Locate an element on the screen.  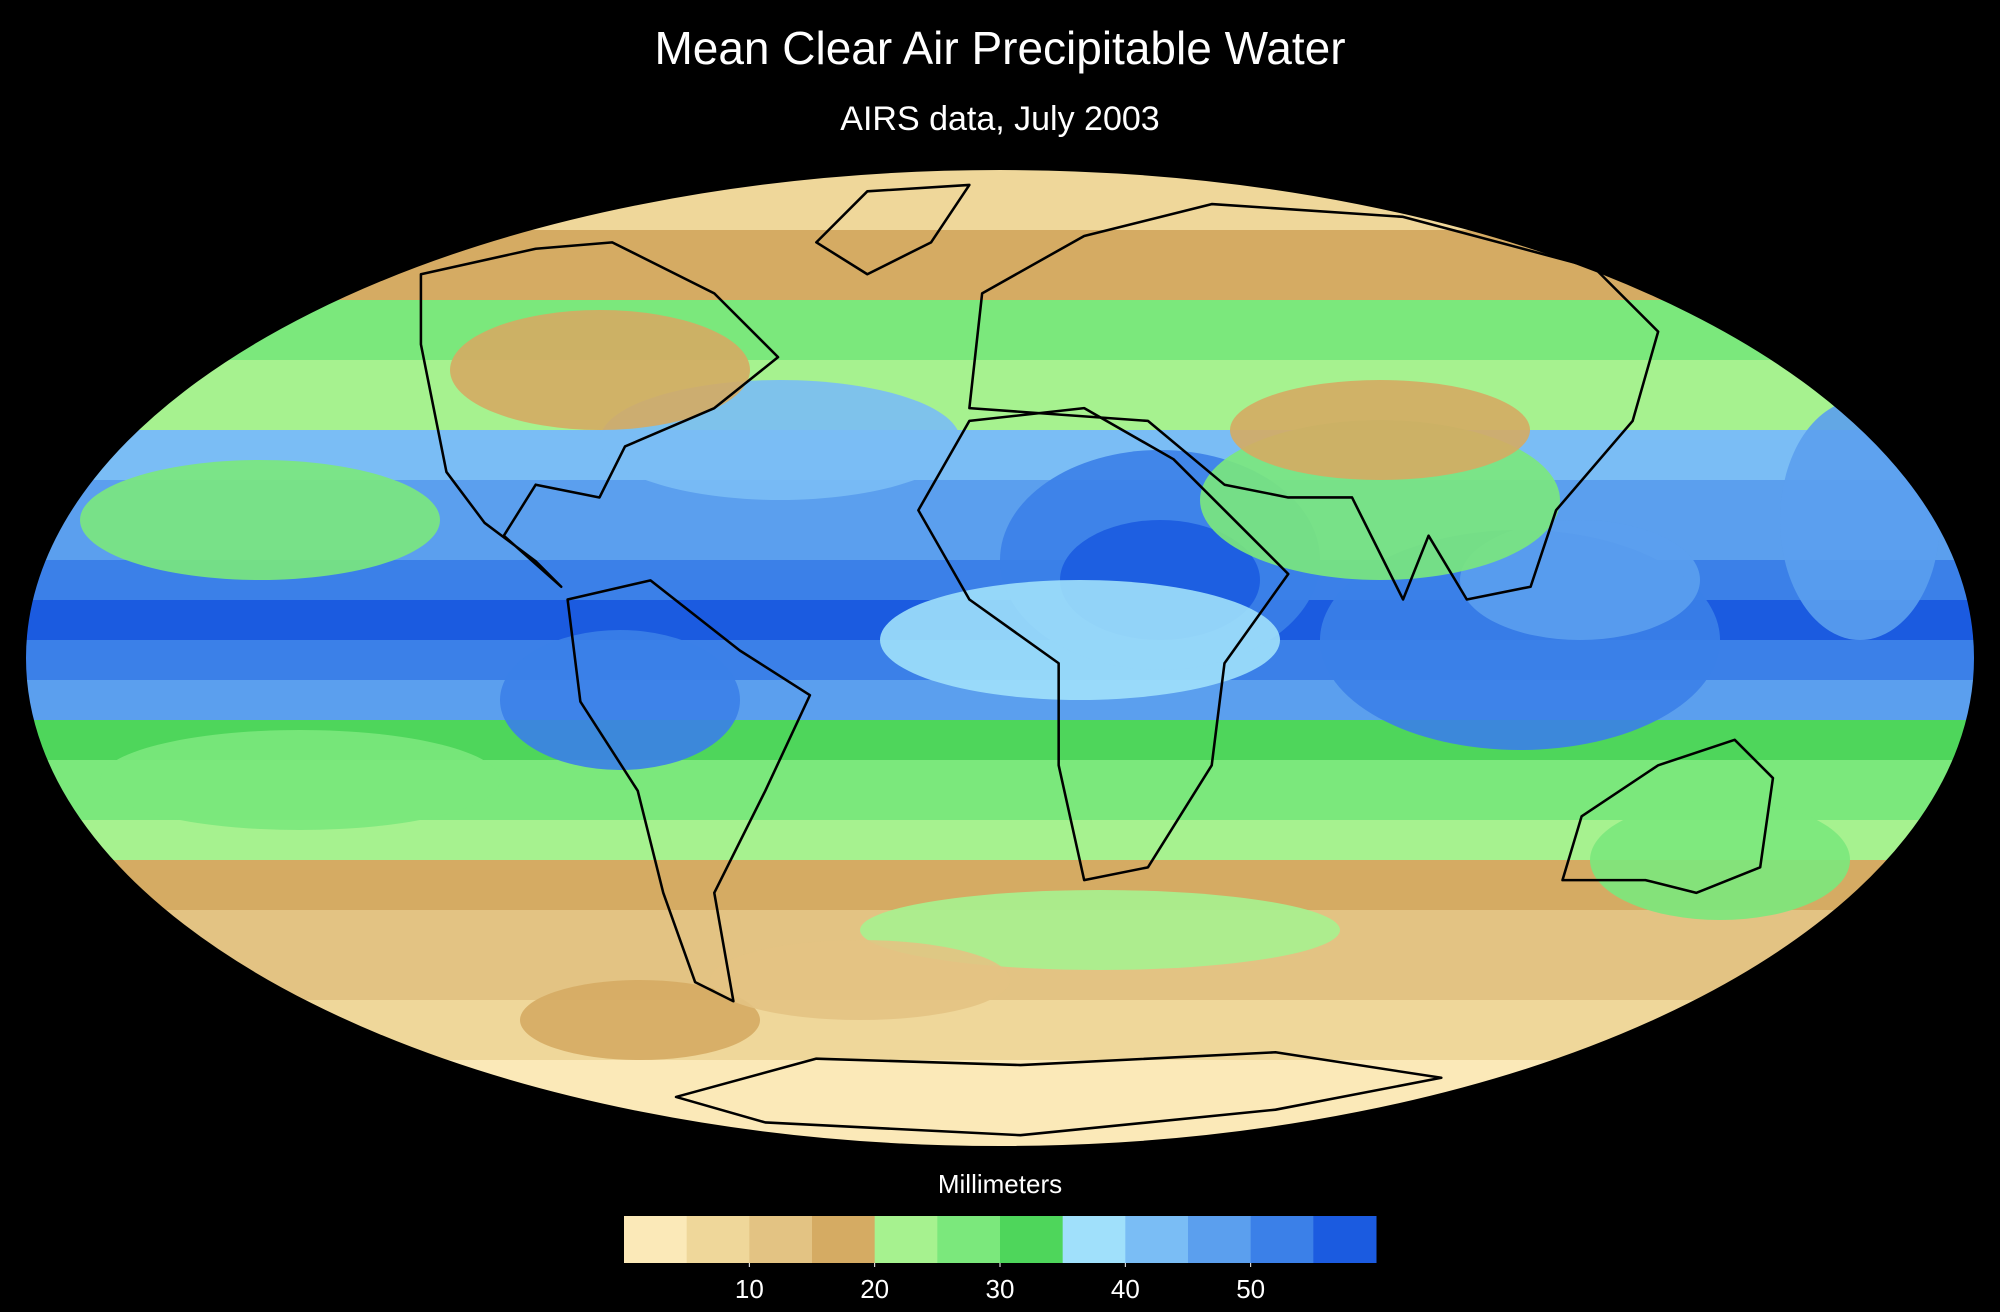
colorbar-tick-label: 50 is located at coordinates (1250, 1289).